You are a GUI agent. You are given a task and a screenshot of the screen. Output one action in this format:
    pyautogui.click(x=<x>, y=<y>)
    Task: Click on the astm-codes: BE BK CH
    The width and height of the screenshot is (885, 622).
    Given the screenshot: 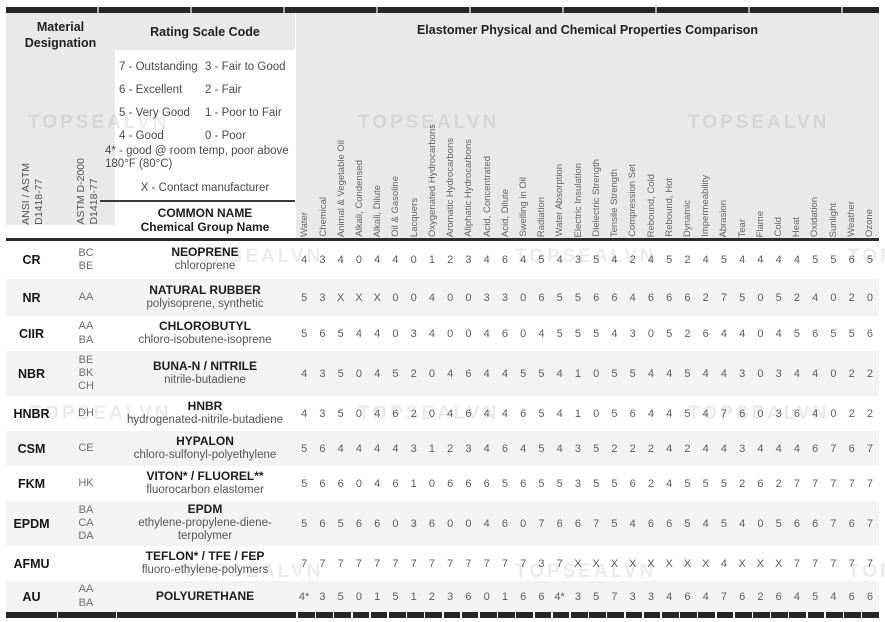 What is the action you would take?
    pyautogui.click(x=86, y=374)
    